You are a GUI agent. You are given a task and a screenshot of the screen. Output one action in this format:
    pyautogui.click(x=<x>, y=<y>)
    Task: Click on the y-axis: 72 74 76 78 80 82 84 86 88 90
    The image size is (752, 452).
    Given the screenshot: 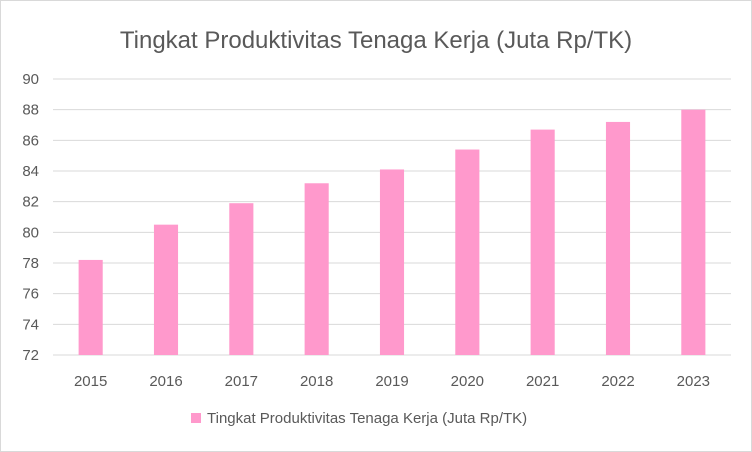 What is the action you would take?
    pyautogui.click(x=30, y=217)
    